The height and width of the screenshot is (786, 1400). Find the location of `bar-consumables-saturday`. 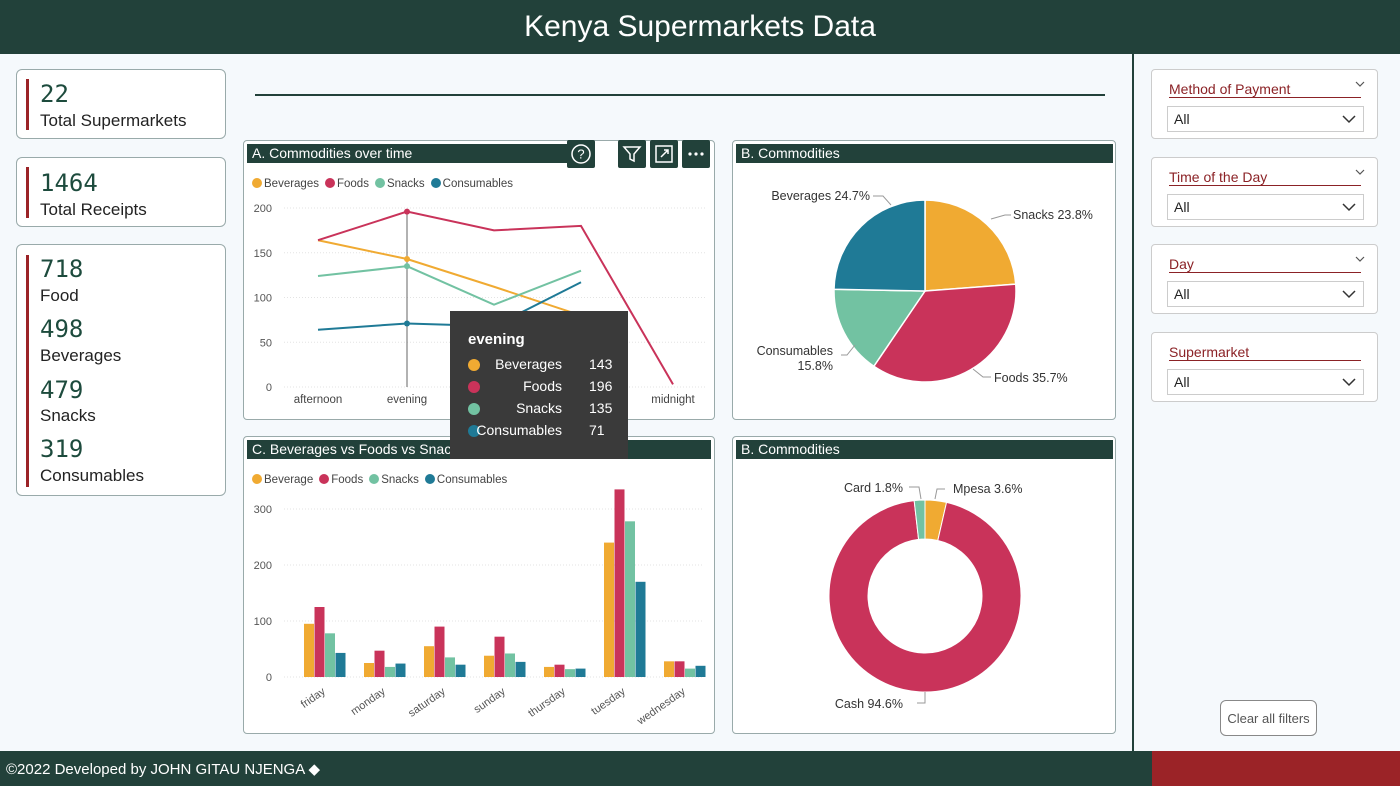

bar-consumables-saturday is located at coordinates (461, 671).